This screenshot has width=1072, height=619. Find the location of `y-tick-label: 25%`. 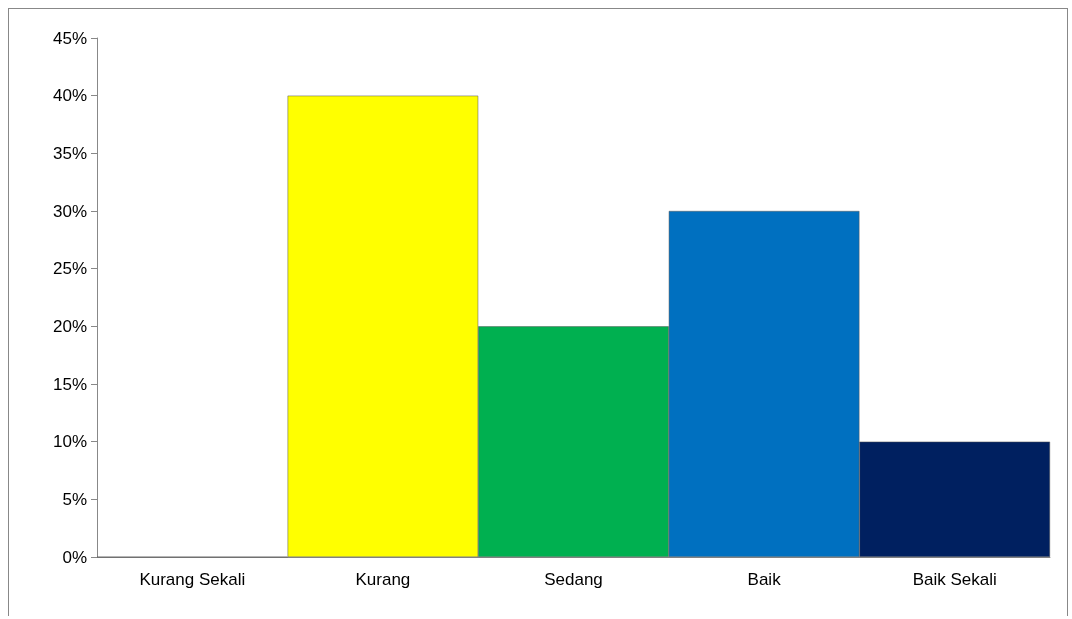

y-tick-label: 25% is located at coordinates (69, 269).